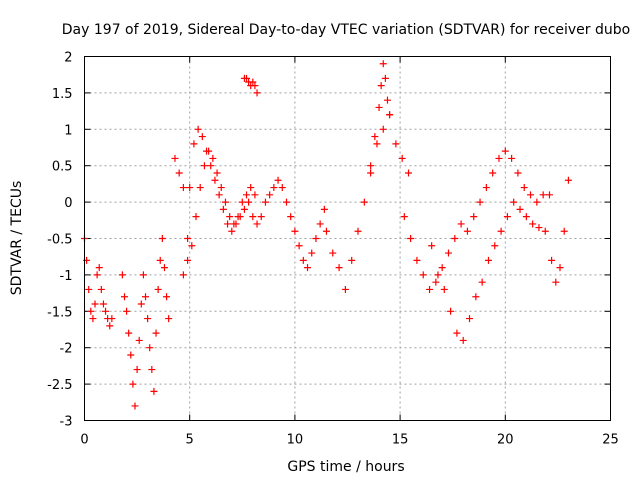  What do you see at coordinates (59, 240) in the screenshot?
I see `y-tick-labels: -3 -2.5 -2 -1.5 -1 -0.5 0 0.5 1 1.5 2` at bounding box center [59, 240].